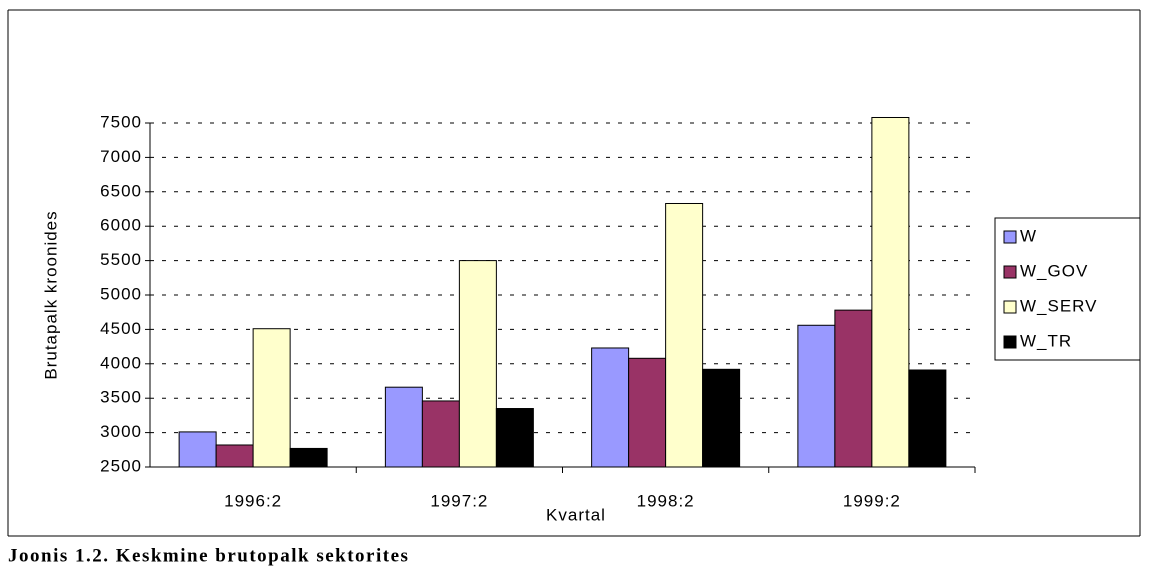 Image resolution: width=1149 pixels, height=574 pixels. What do you see at coordinates (459, 500) in the screenshot?
I see `x-tick-label: 1997:2` at bounding box center [459, 500].